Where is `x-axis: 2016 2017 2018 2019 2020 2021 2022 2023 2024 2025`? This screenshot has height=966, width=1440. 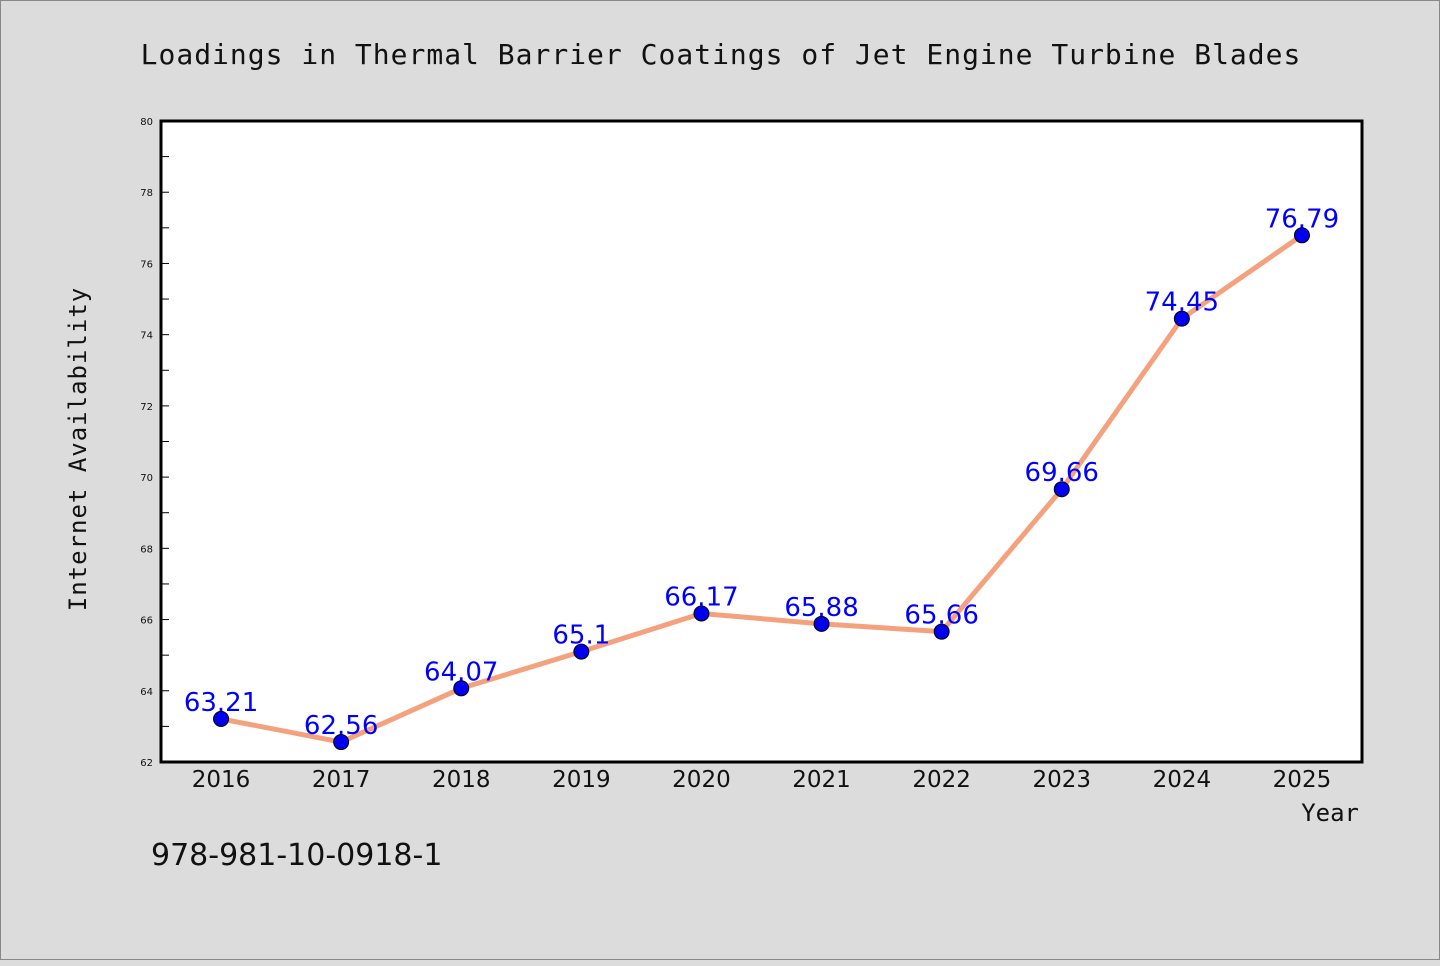
x-axis: 2016 2017 2018 2019 2020 2021 2022 2023 2024 2025 is located at coordinates (761, 780).